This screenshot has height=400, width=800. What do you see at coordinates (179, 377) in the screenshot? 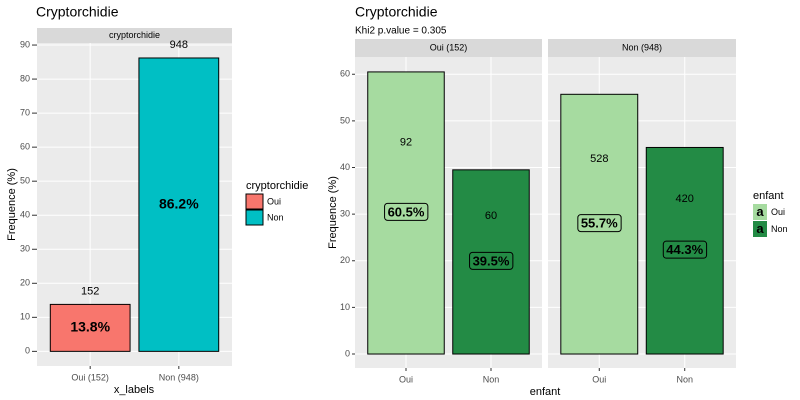
I see `x-tick-label: Non (948)` at bounding box center [179, 377].